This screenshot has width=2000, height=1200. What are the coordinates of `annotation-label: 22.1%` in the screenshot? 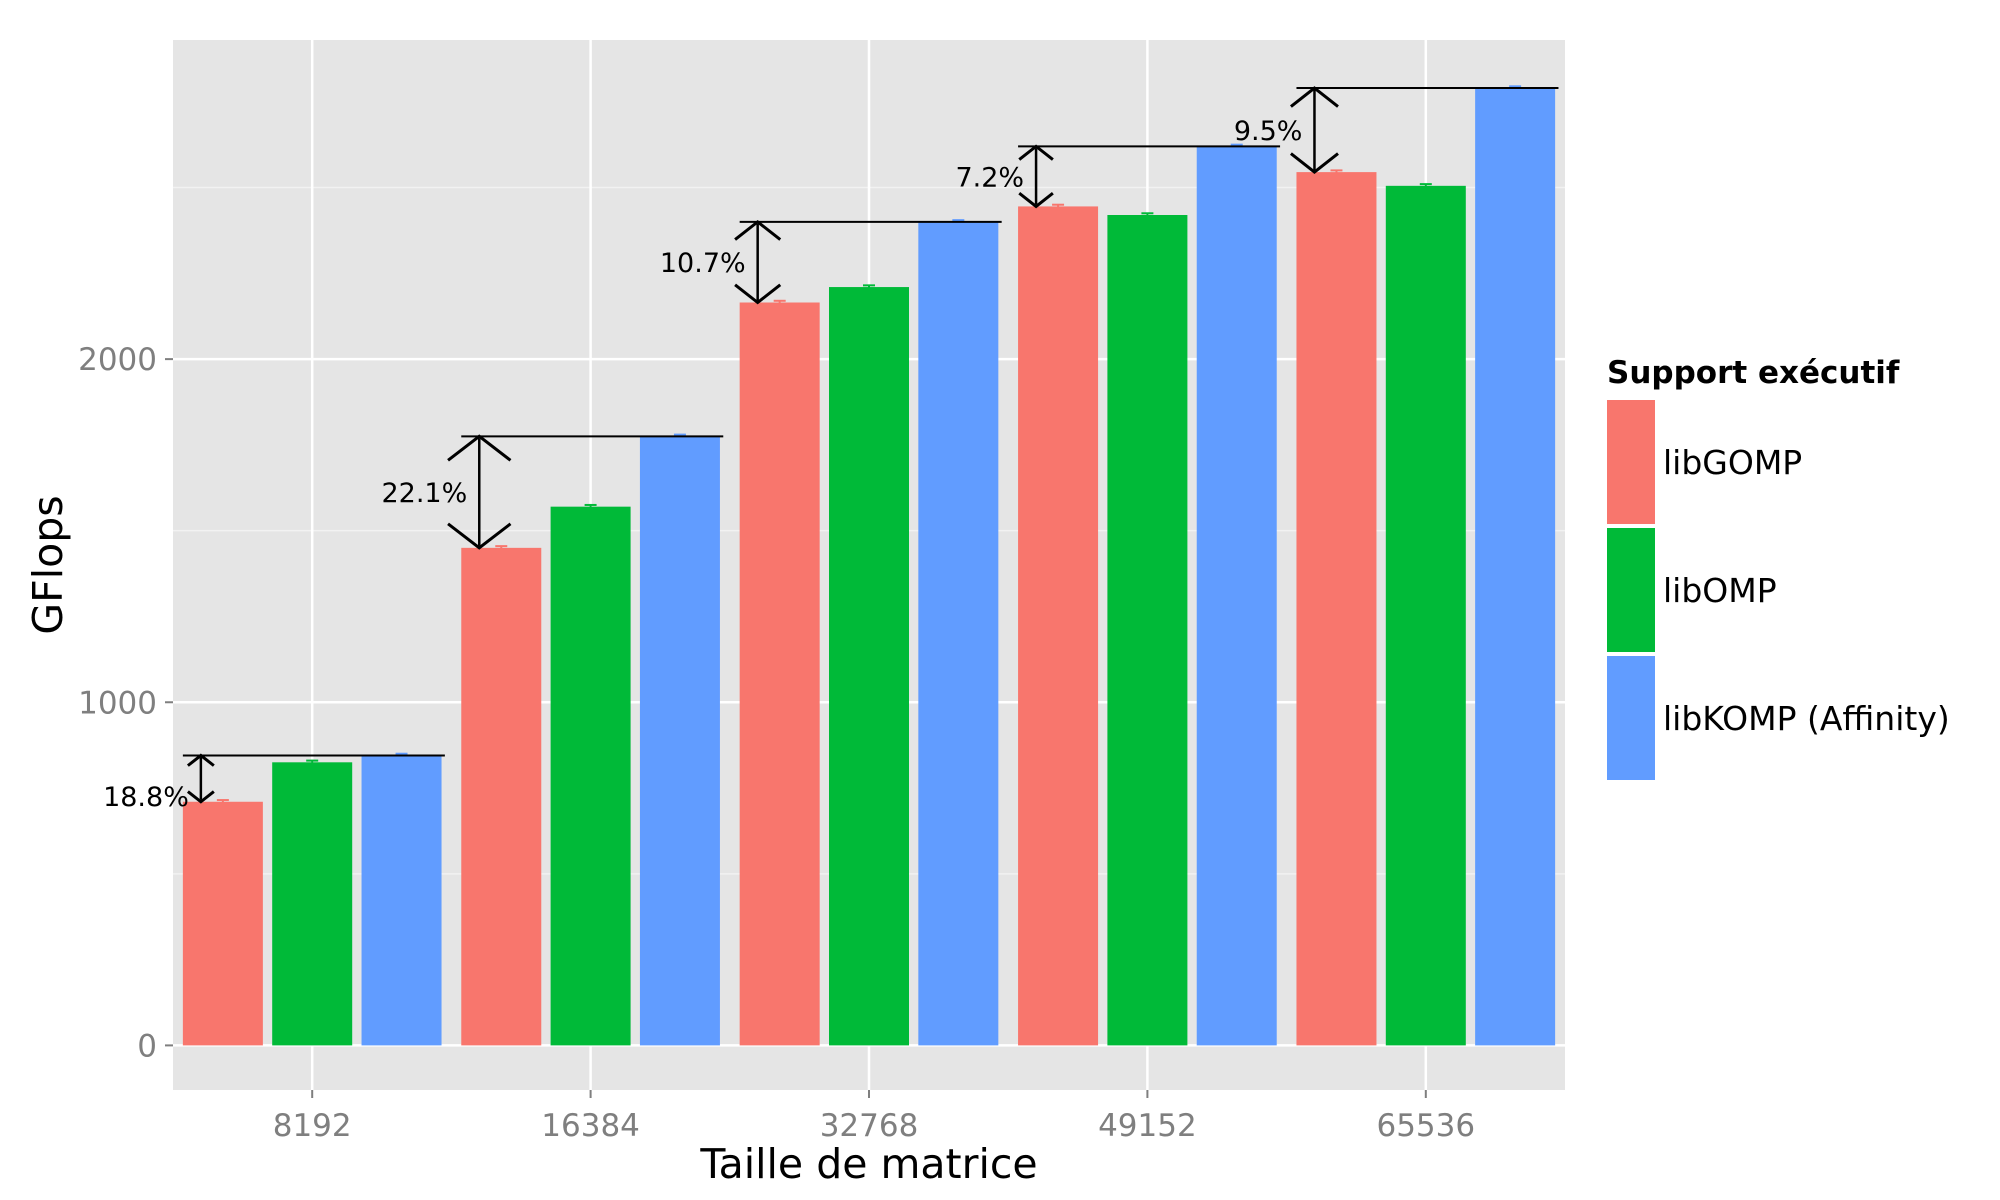 It's located at (424, 493).